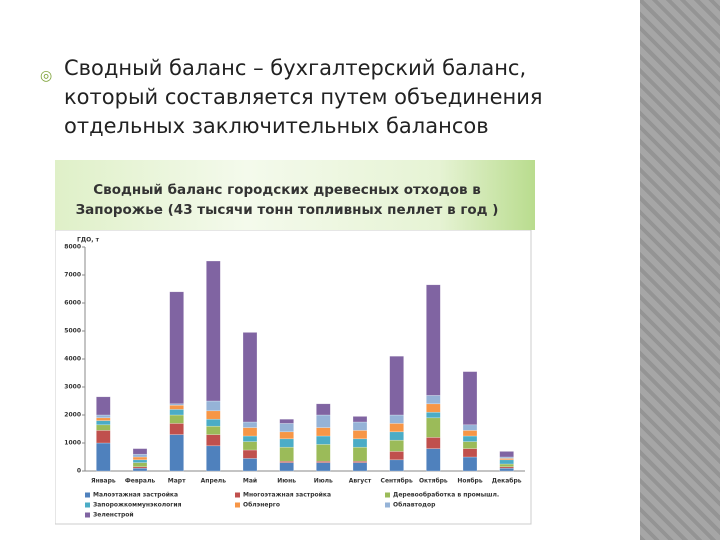 The width and height of the screenshot is (720, 540). Describe the element at coordinates (72, 275) in the screenshot. I see `y-tick-label: 7000` at that location.